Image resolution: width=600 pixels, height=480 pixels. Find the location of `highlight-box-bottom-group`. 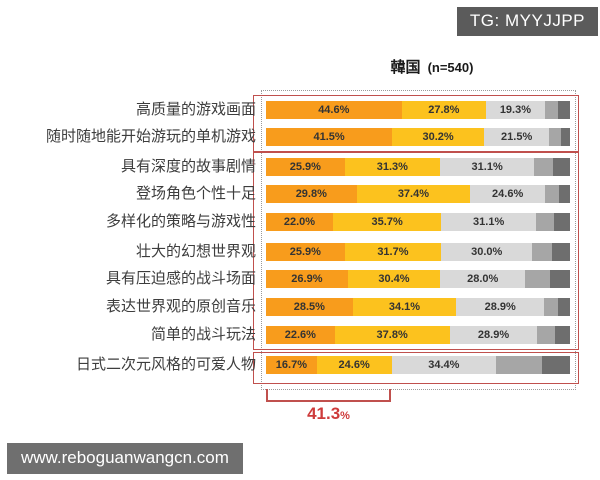

highlight-box-bottom-group is located at coordinates (416, 368).